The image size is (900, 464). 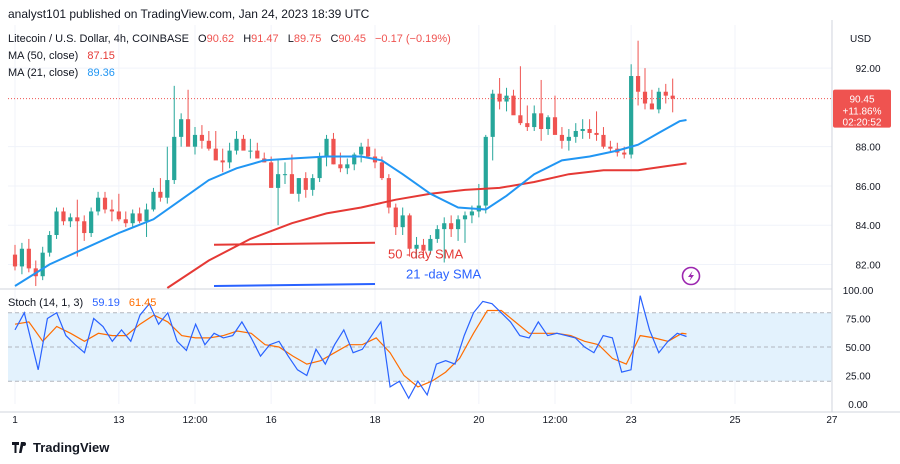 What do you see at coordinates (82, 303) in the screenshot?
I see `stoch-legend: Stoch (14, 1, 3) 59.19 61.45` at bounding box center [82, 303].